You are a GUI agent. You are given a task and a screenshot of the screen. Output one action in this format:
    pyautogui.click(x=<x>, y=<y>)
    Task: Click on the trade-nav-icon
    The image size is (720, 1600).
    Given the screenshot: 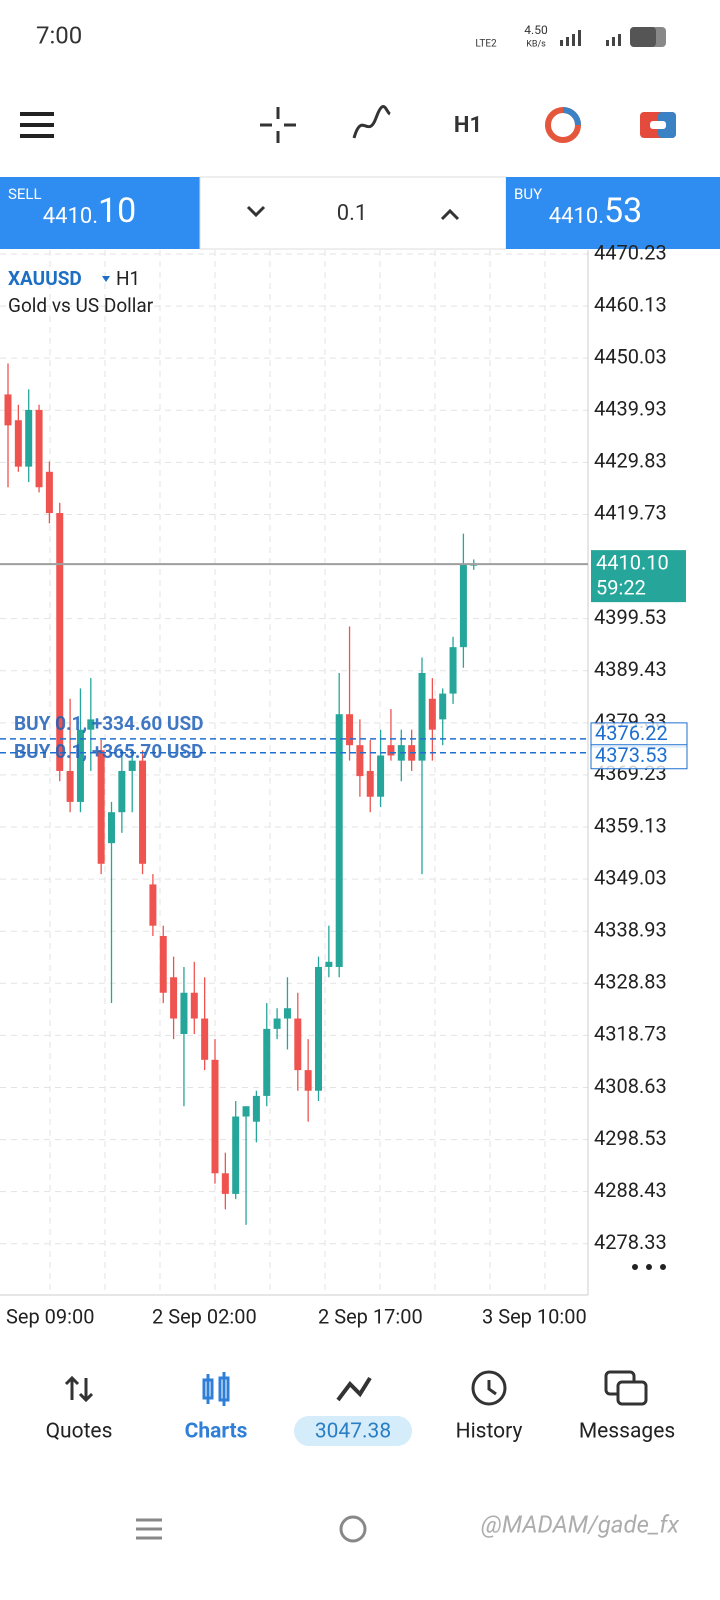 What is the action you would take?
    pyautogui.click(x=354, y=1389)
    